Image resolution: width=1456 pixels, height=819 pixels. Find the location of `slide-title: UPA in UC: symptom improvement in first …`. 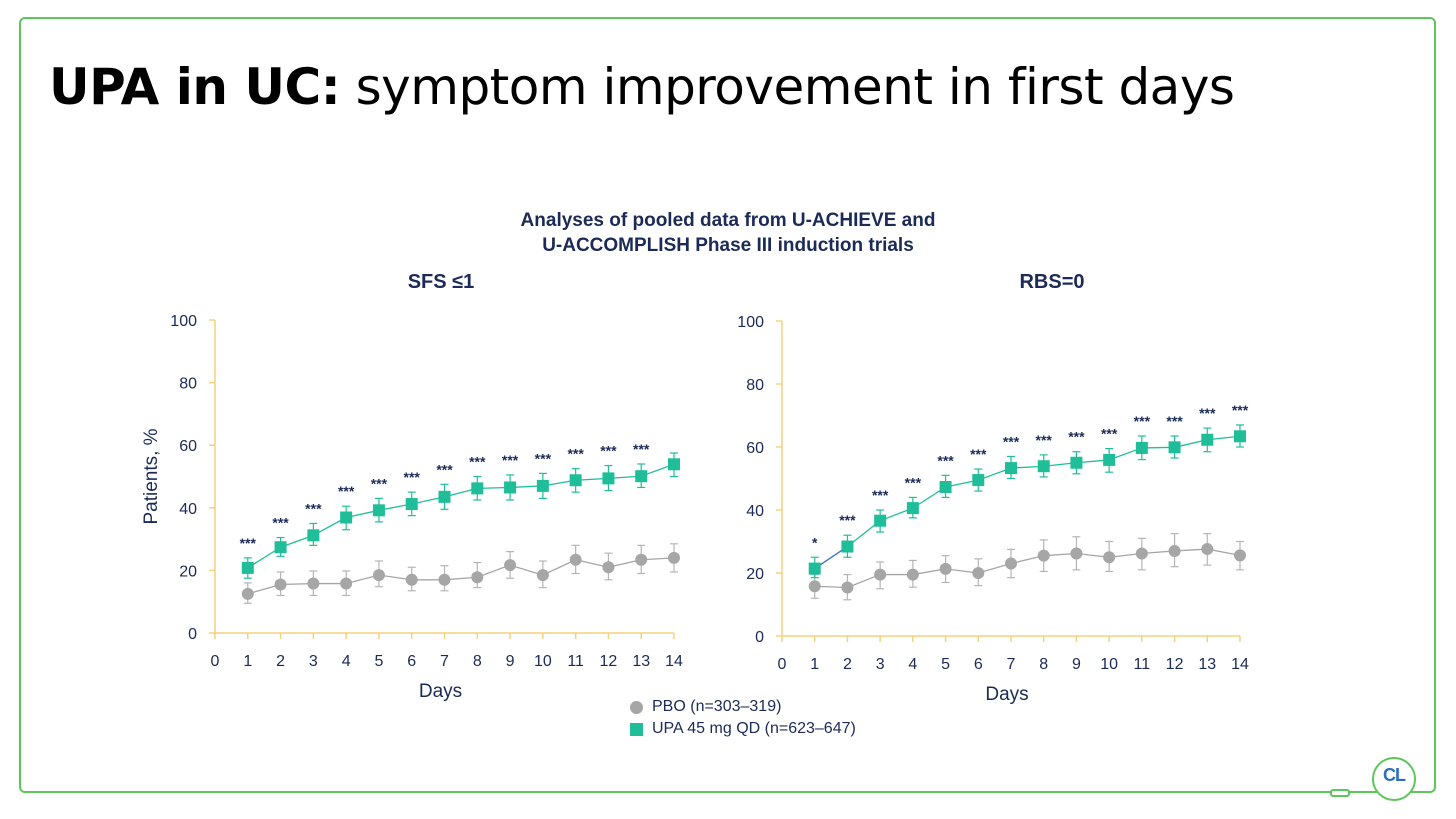

slide-title: UPA in UC: symptom improvement in first … is located at coordinates (642, 87).